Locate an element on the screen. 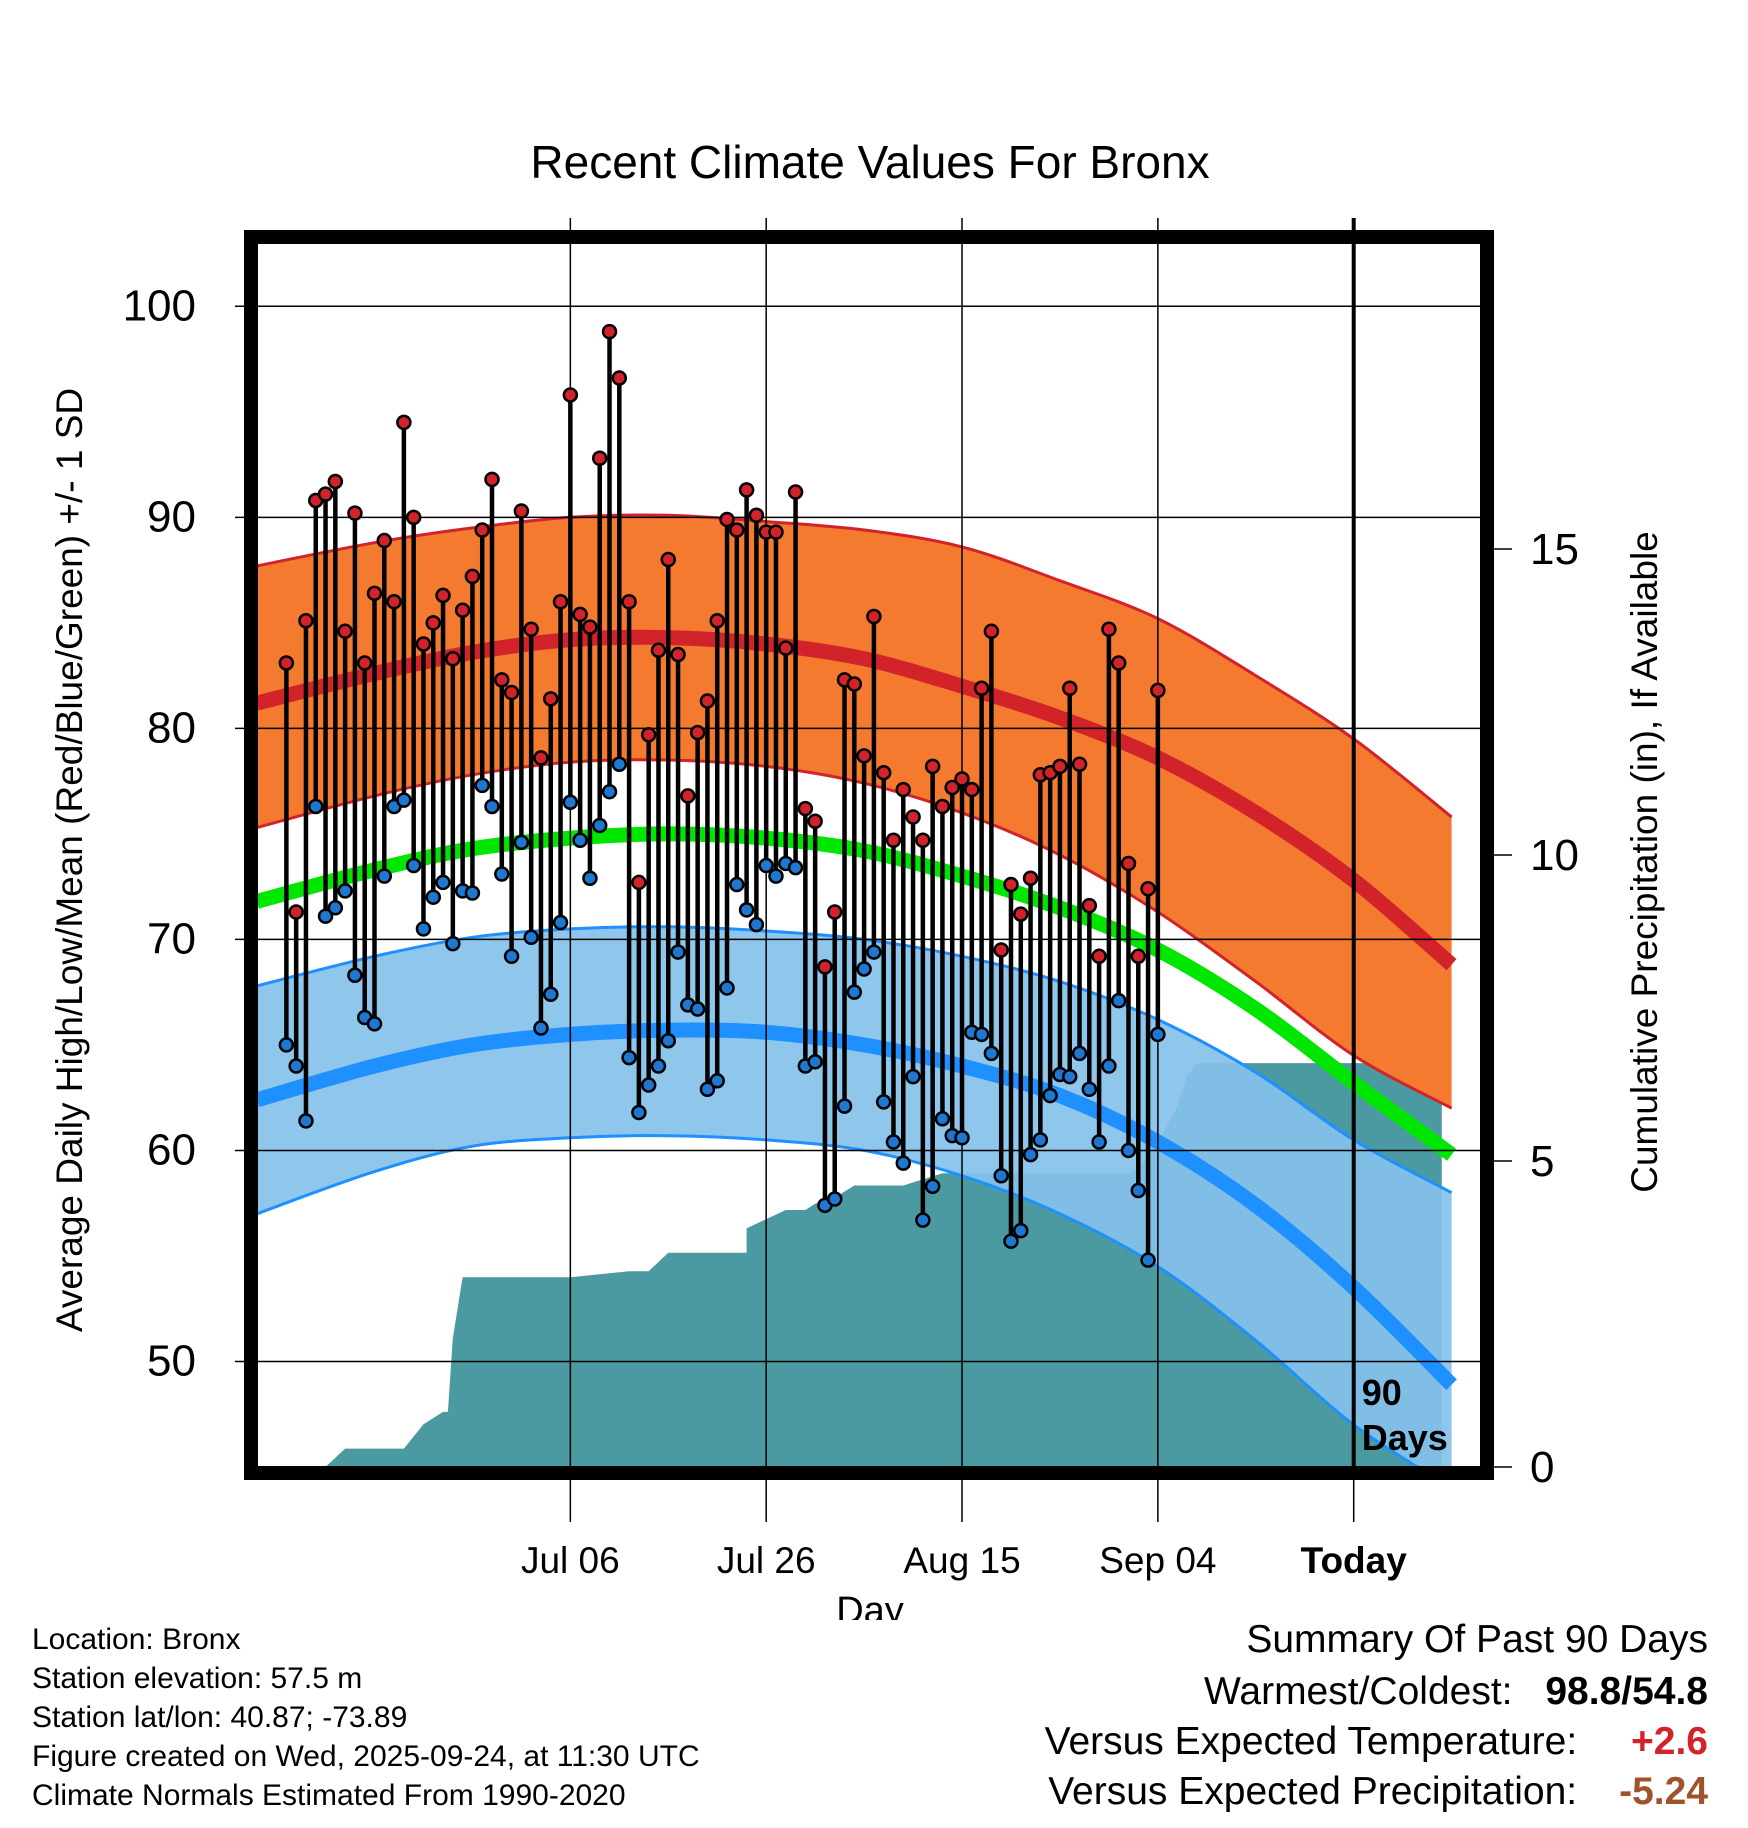 This screenshot has height=1828, width=1748. y-tick-label: 100 is located at coordinates (159, 305).